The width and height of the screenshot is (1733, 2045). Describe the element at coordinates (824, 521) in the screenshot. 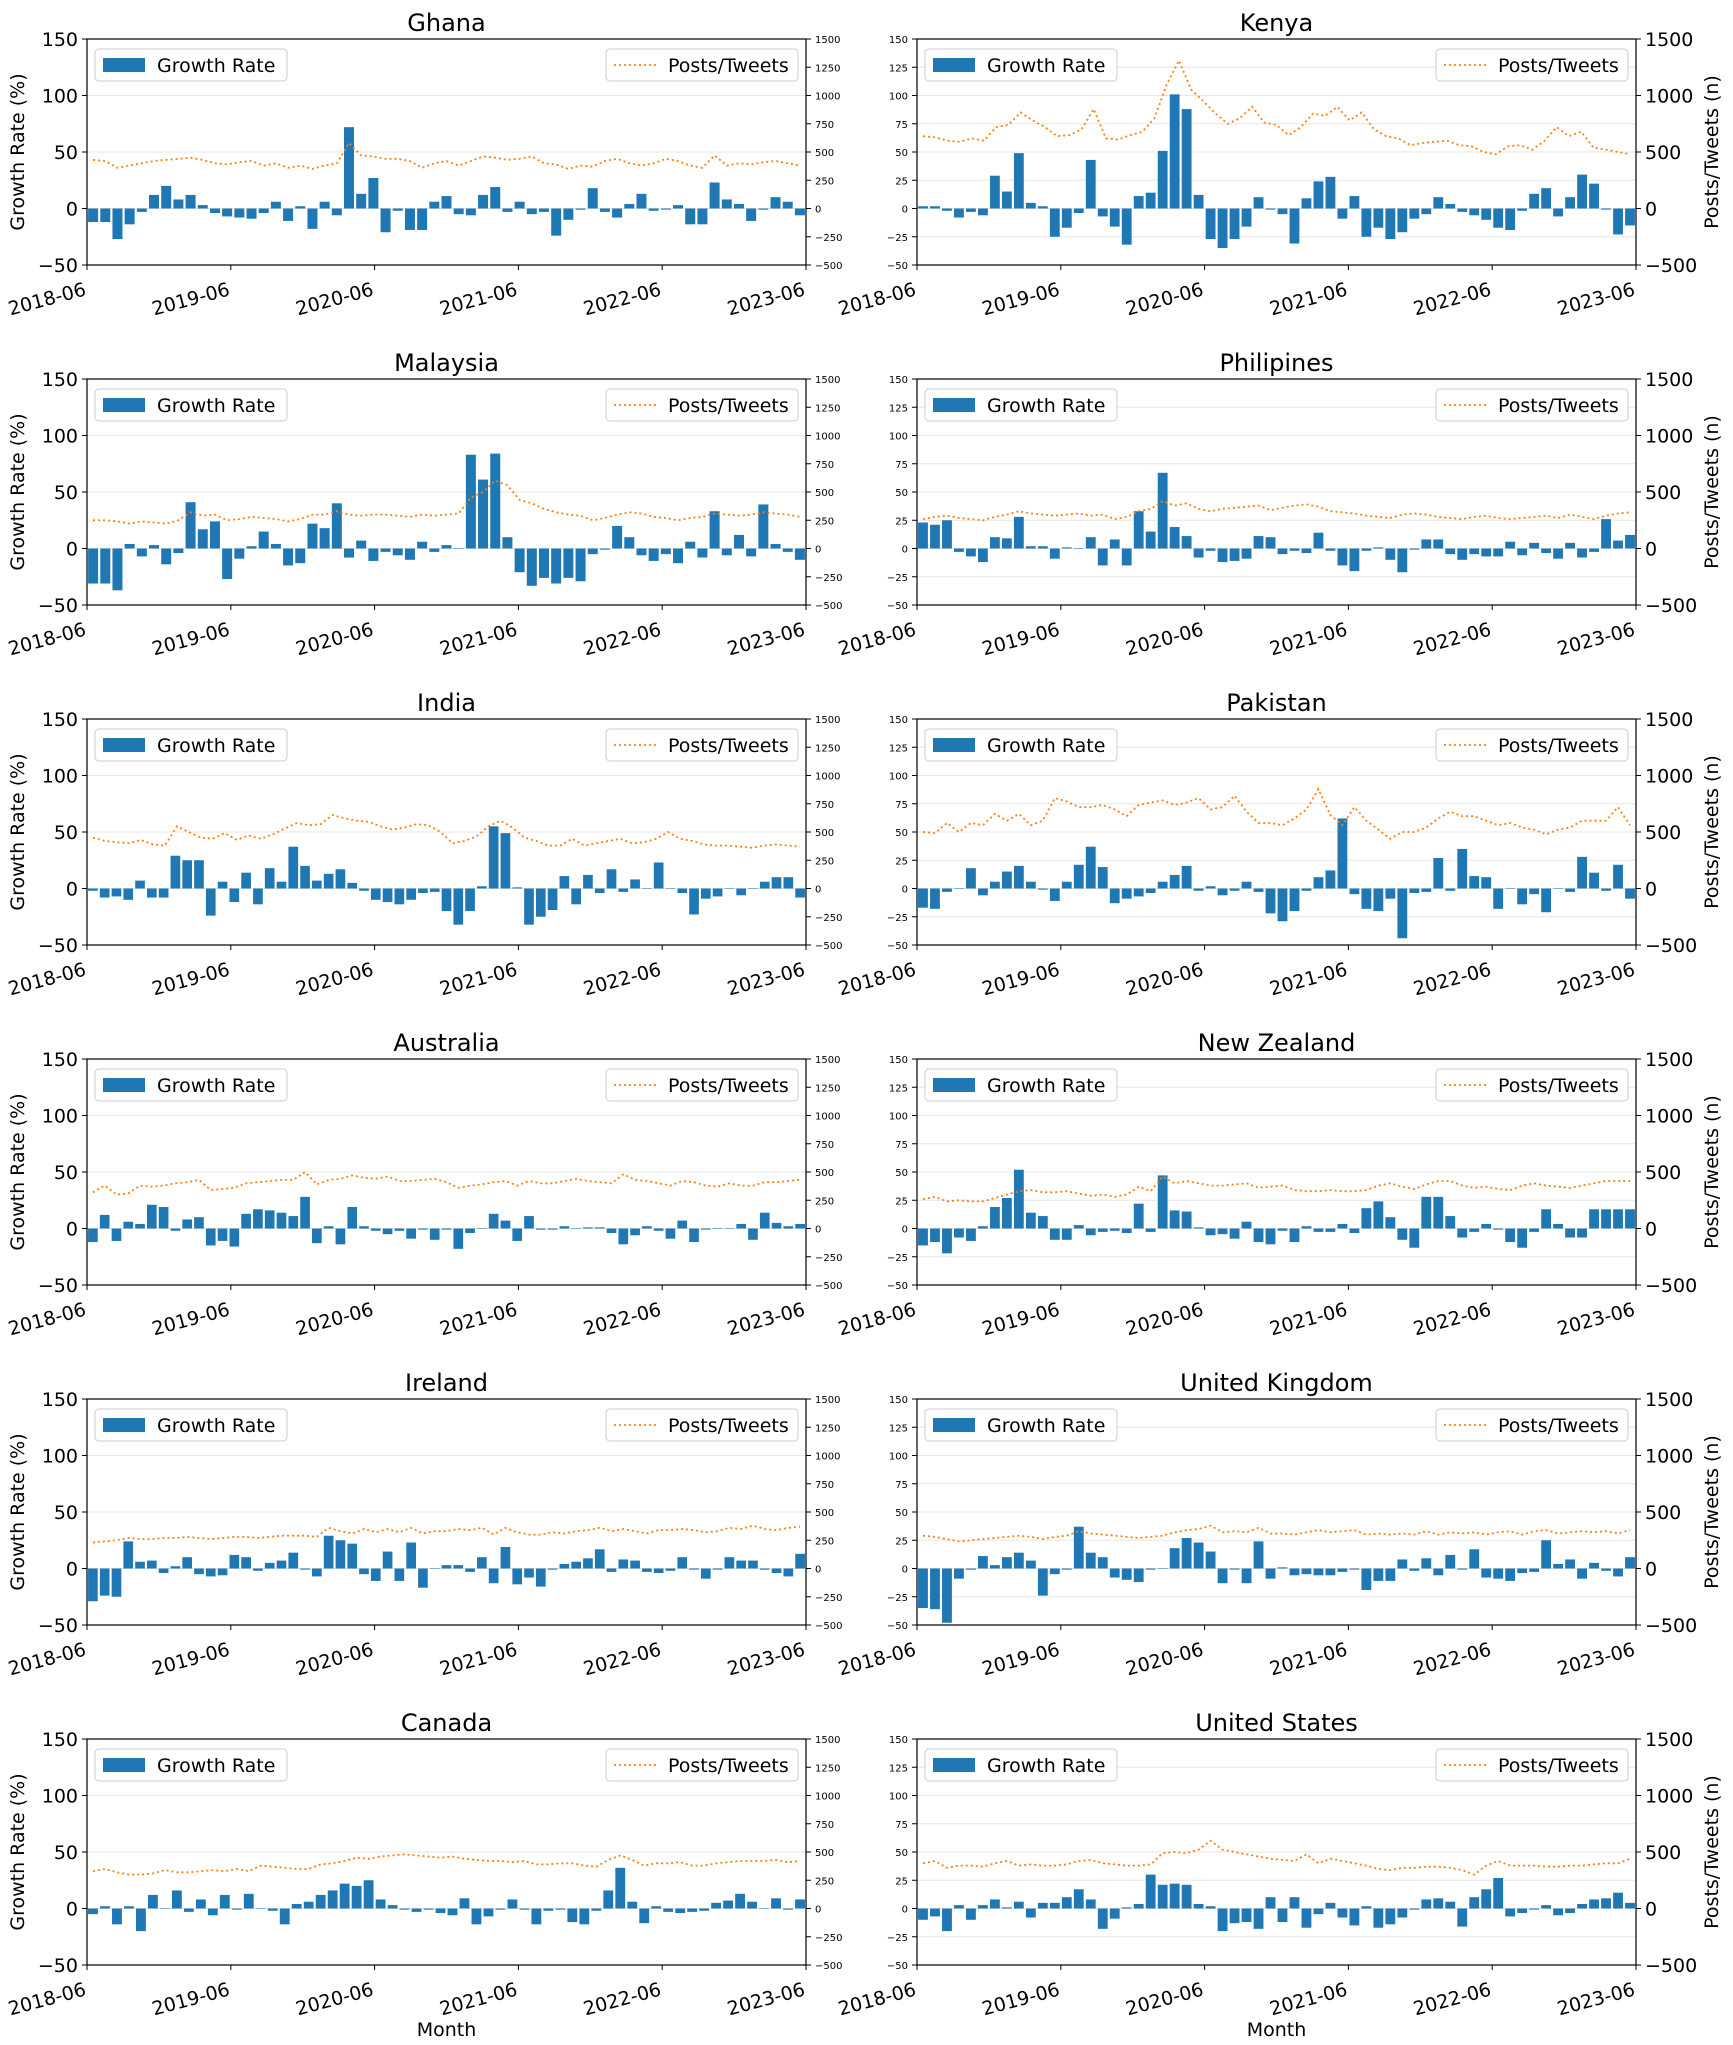

I see `right-tick-label: 250` at that location.